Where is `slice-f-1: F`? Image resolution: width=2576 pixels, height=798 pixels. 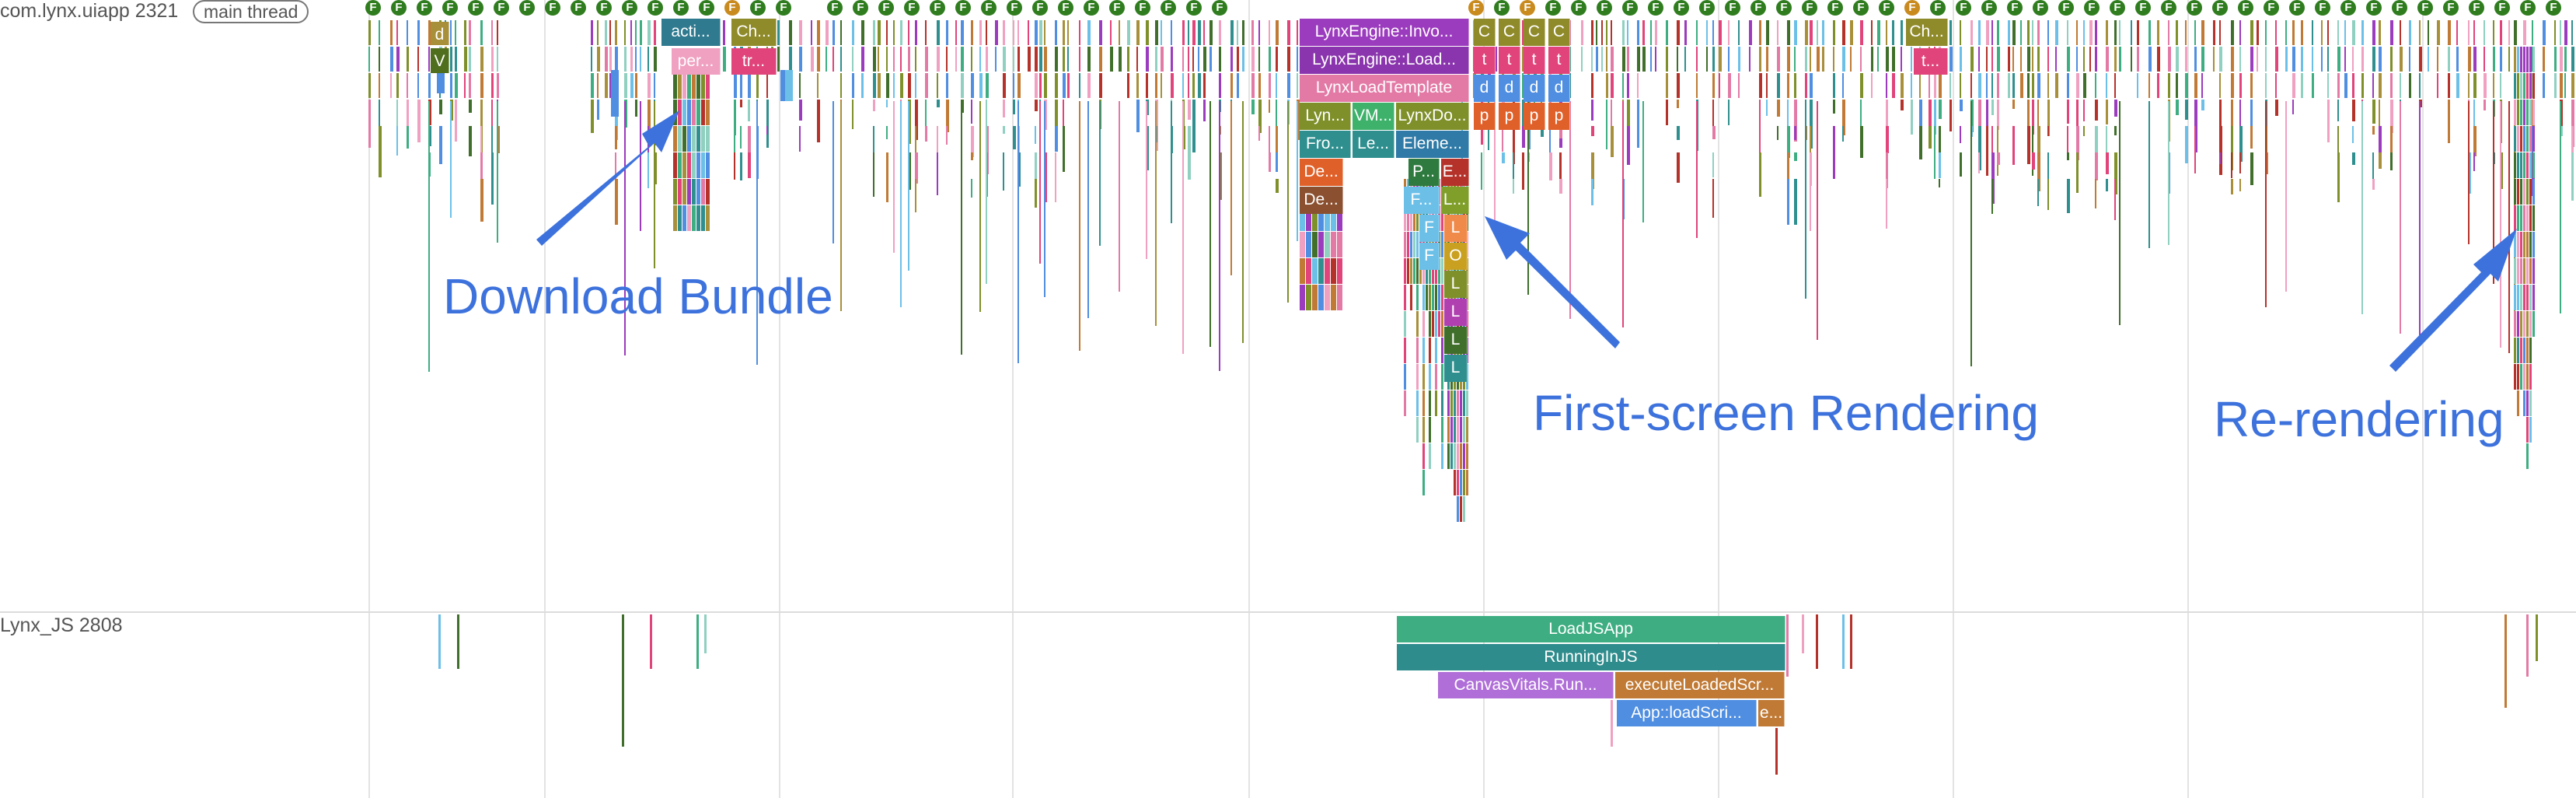
slice-f-1: F is located at coordinates (1430, 229).